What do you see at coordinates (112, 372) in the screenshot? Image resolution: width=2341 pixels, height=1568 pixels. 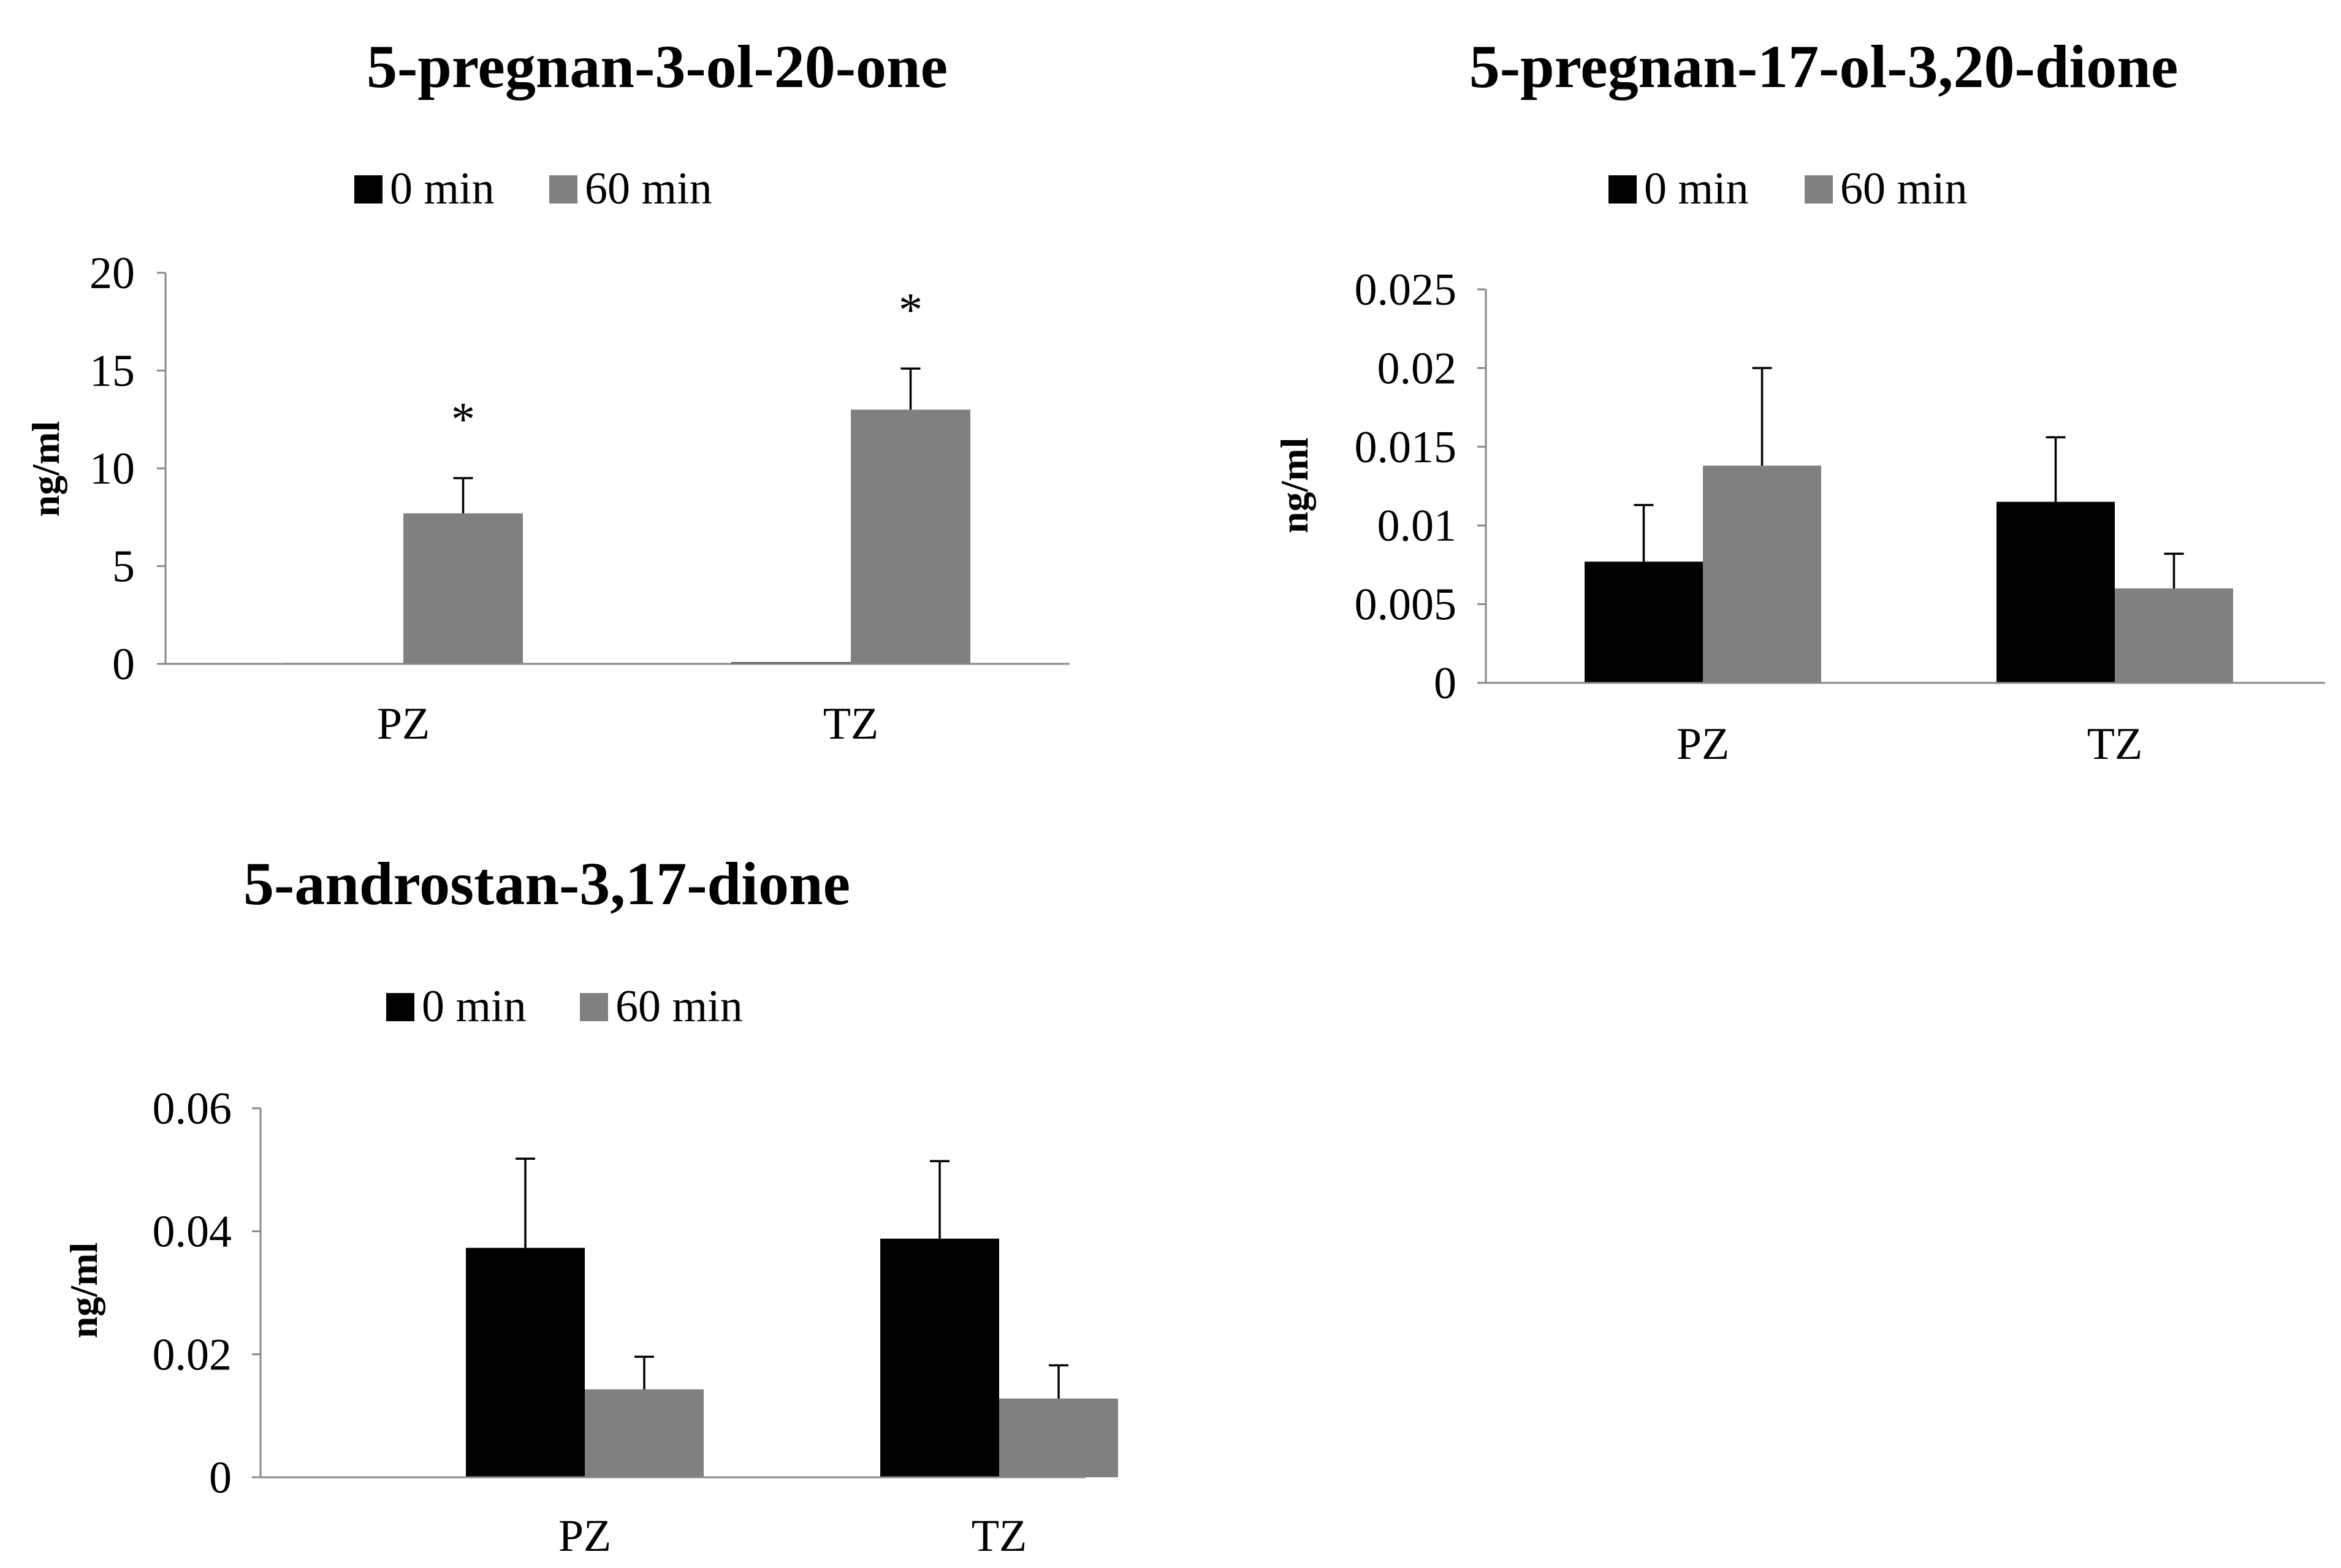 I see `y-tick-label: 15` at bounding box center [112, 372].